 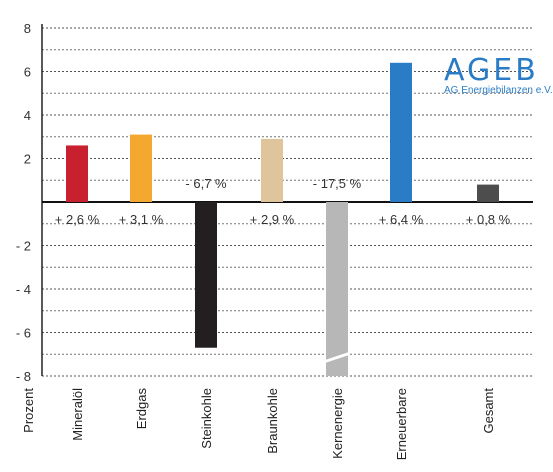 I want to click on category-label: Mineralöl, so click(x=77, y=414).